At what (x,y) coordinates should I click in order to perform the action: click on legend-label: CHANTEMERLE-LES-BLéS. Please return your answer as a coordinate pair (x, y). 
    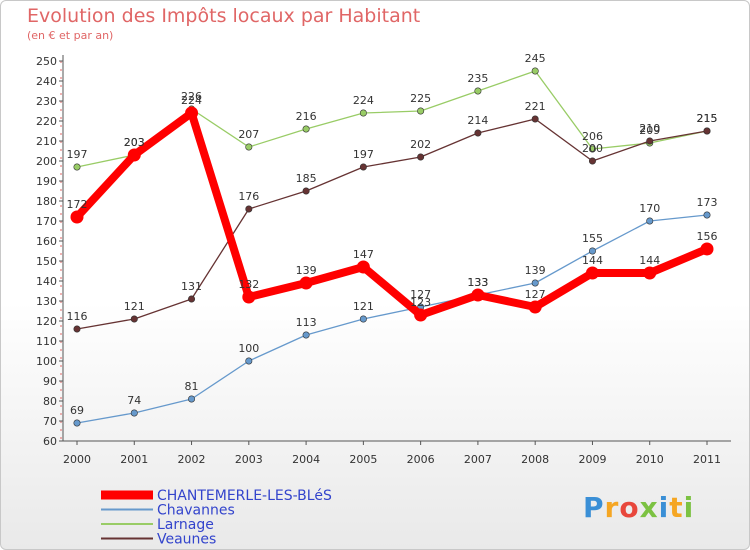
    Looking at the image, I should click on (244, 496).